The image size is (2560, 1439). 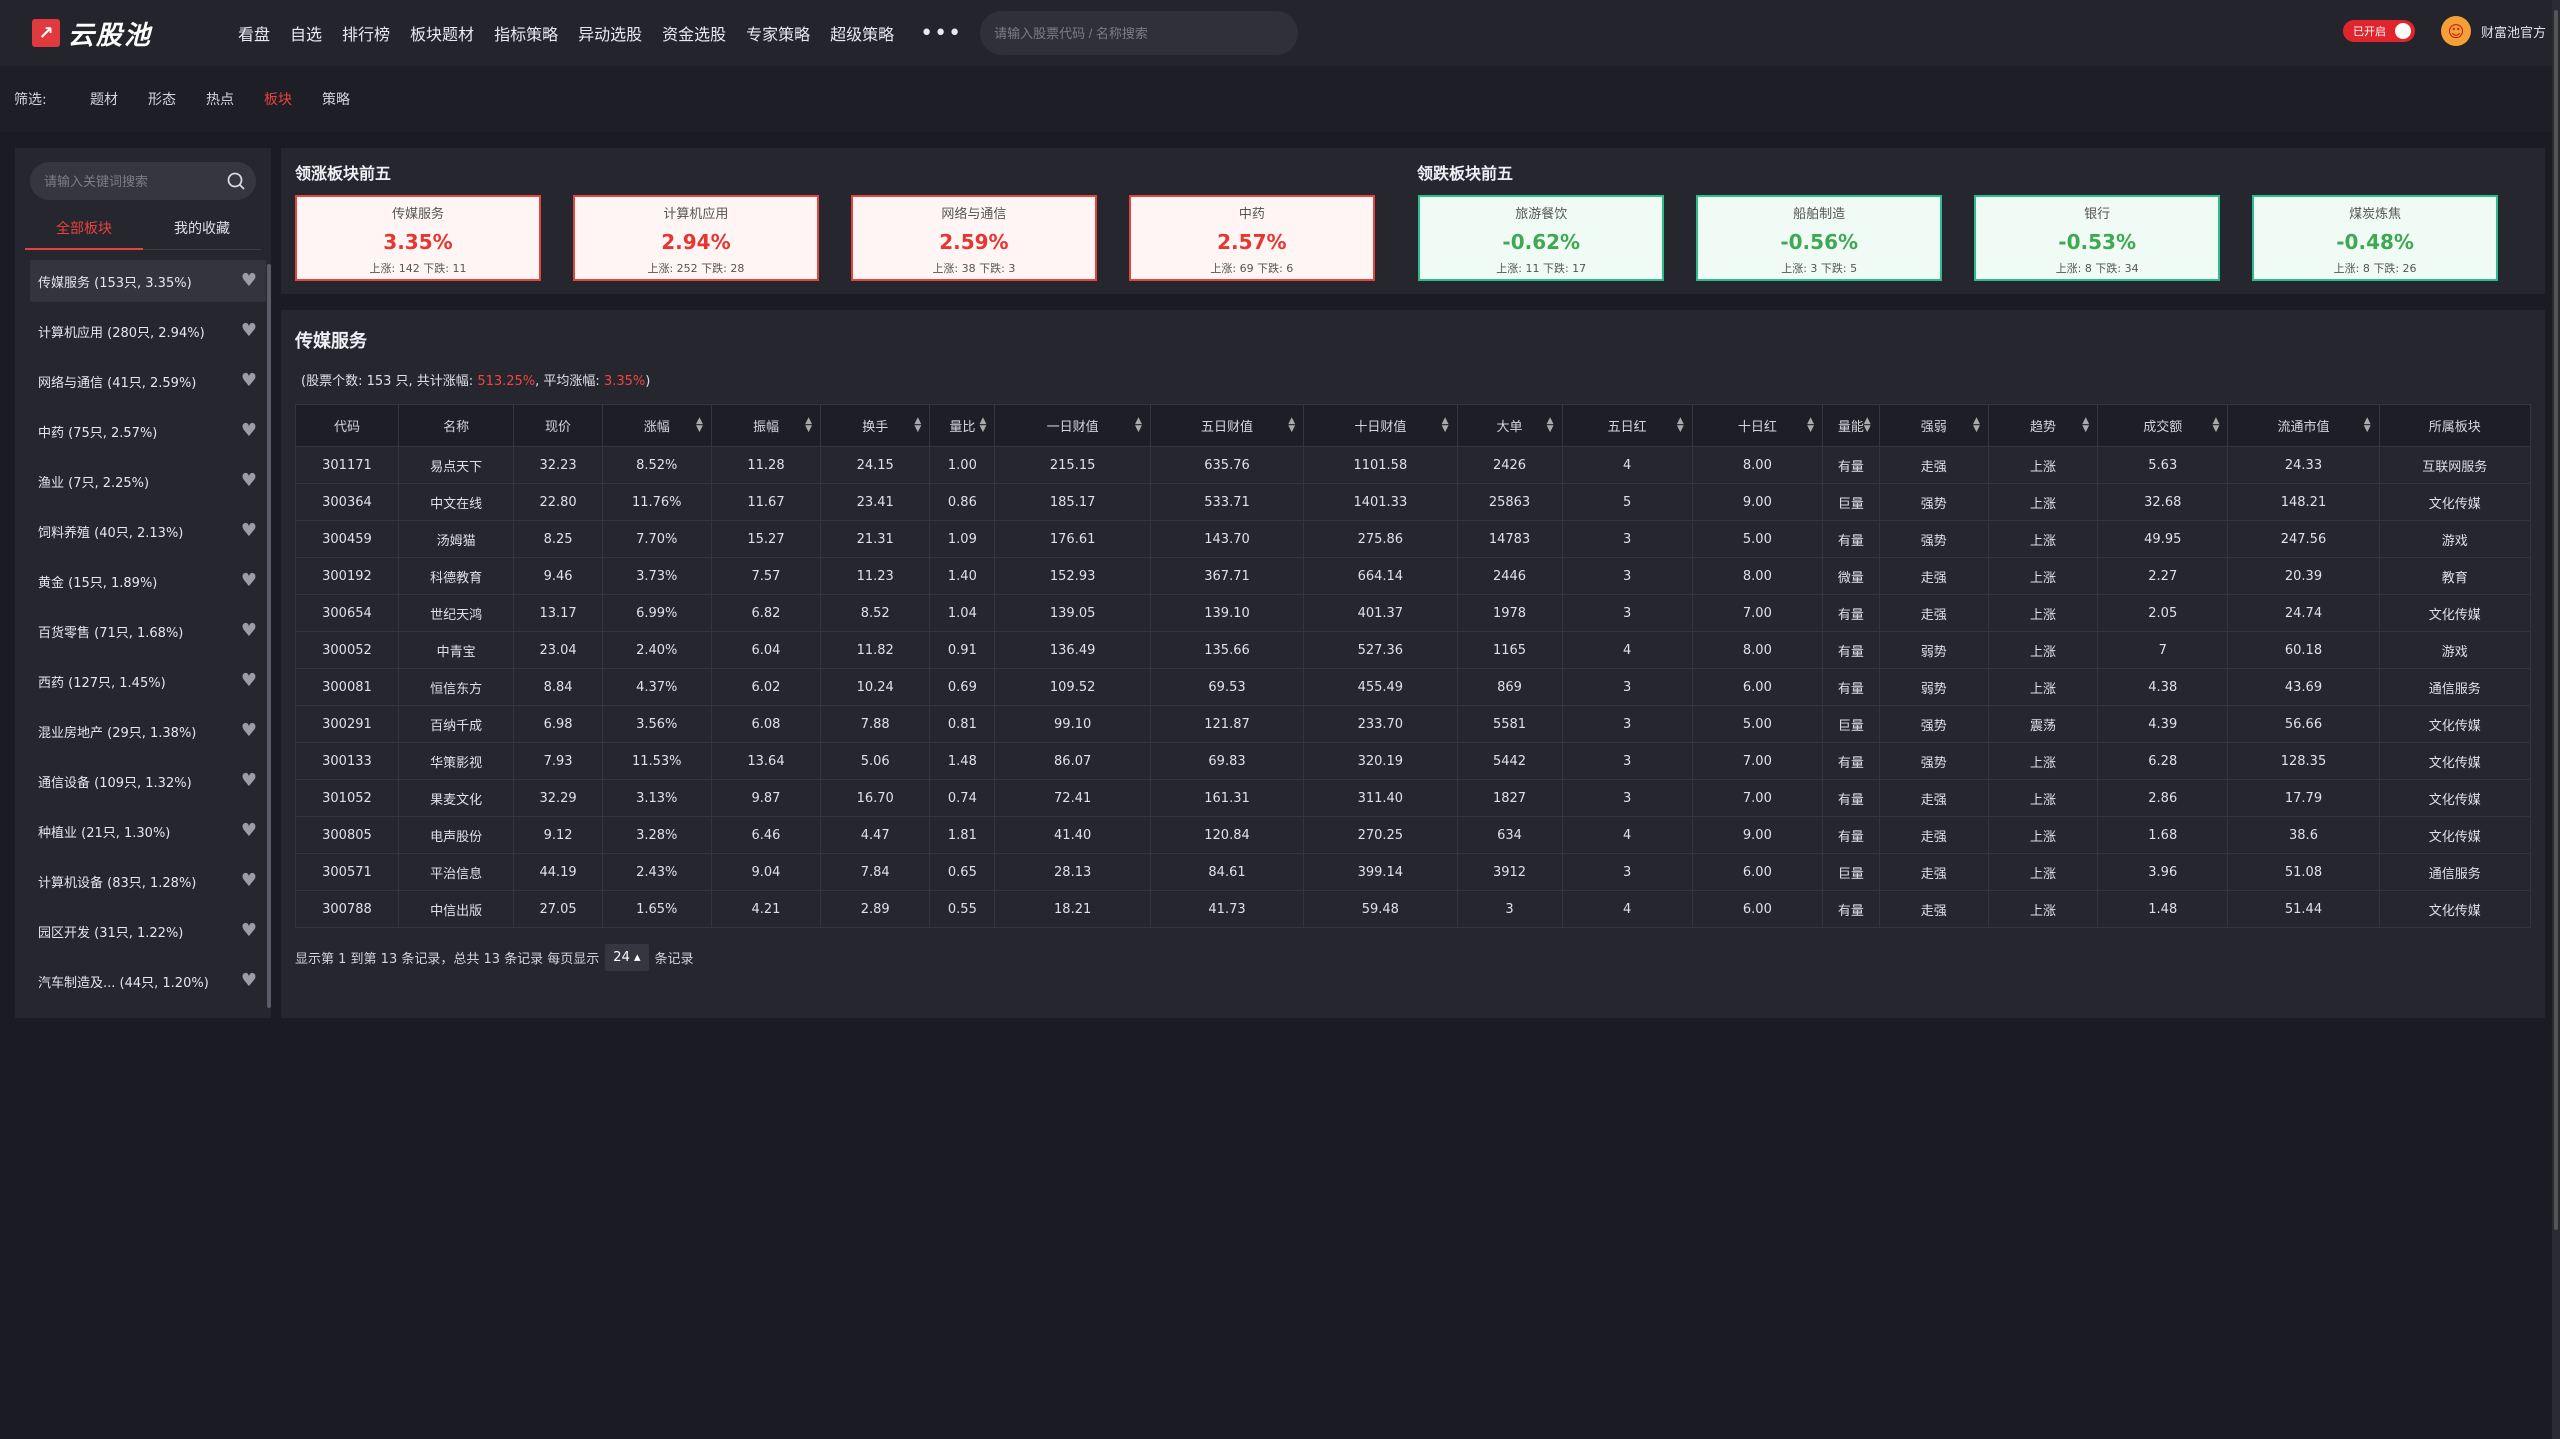 What do you see at coordinates (2097, 238) in the screenshot?
I see `top-loser-card: 银行 -0.53% 上涨: 8 下跌: 34` at bounding box center [2097, 238].